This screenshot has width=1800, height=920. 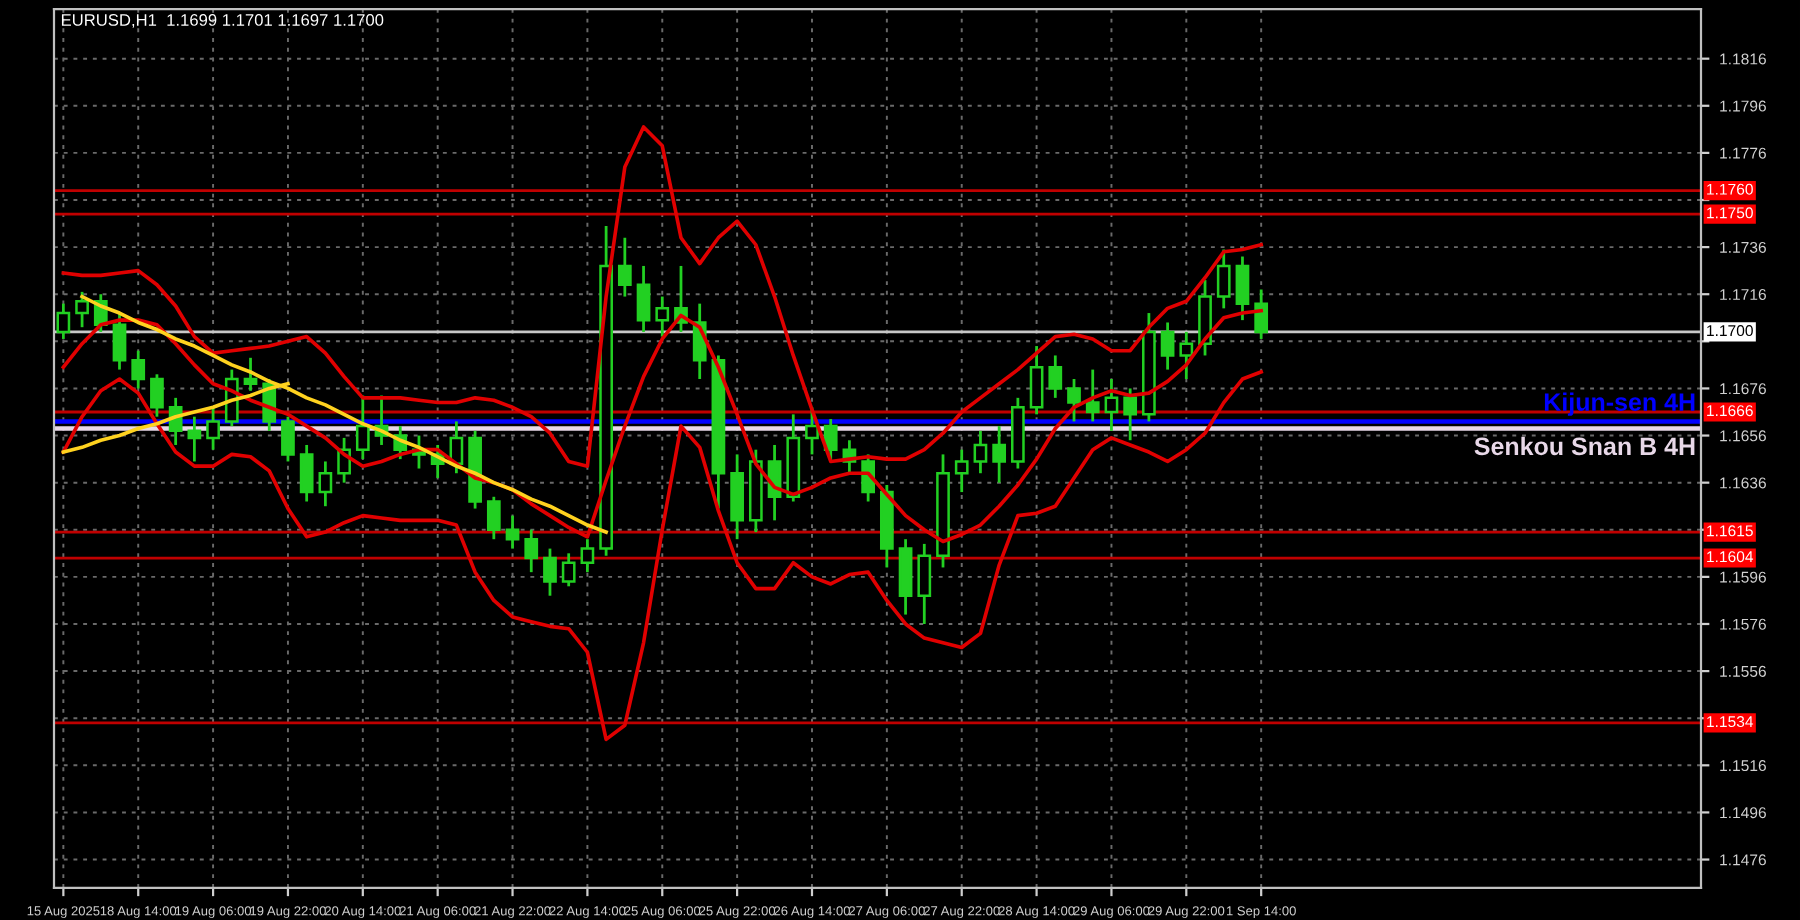 What do you see at coordinates (1584, 446) in the screenshot?
I see `annotation: Senkou Snan B 4H` at bounding box center [1584, 446].